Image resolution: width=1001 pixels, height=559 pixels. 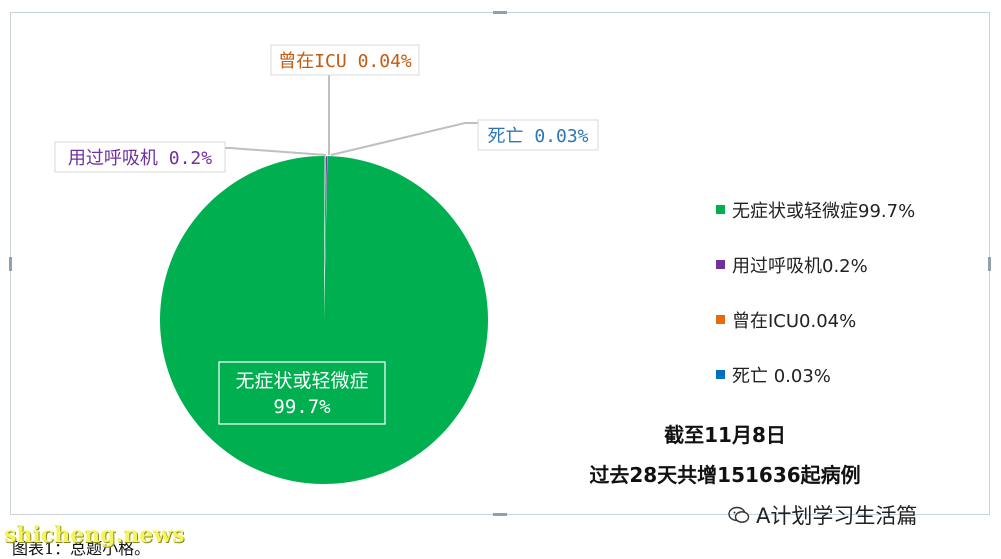 I want to click on data-label-ventilator: 用过呼吸机 0.2%, so click(x=140, y=158).